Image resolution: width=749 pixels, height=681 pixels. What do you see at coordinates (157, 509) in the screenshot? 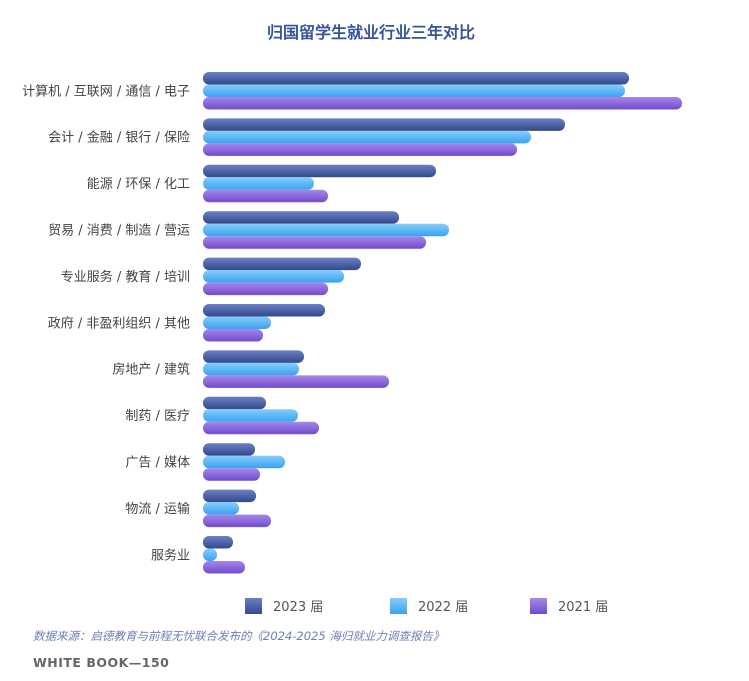
I see `category-label-10: 物流 / 运输` at bounding box center [157, 509].